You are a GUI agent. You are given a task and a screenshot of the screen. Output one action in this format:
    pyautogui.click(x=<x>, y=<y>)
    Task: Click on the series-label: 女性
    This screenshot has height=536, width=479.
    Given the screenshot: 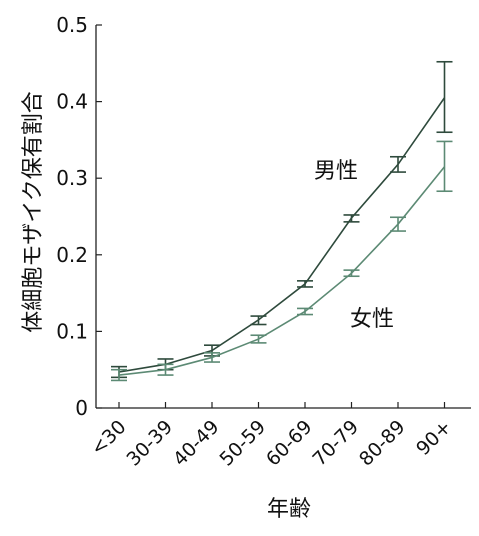 What is the action you would take?
    pyautogui.click(x=372, y=319)
    